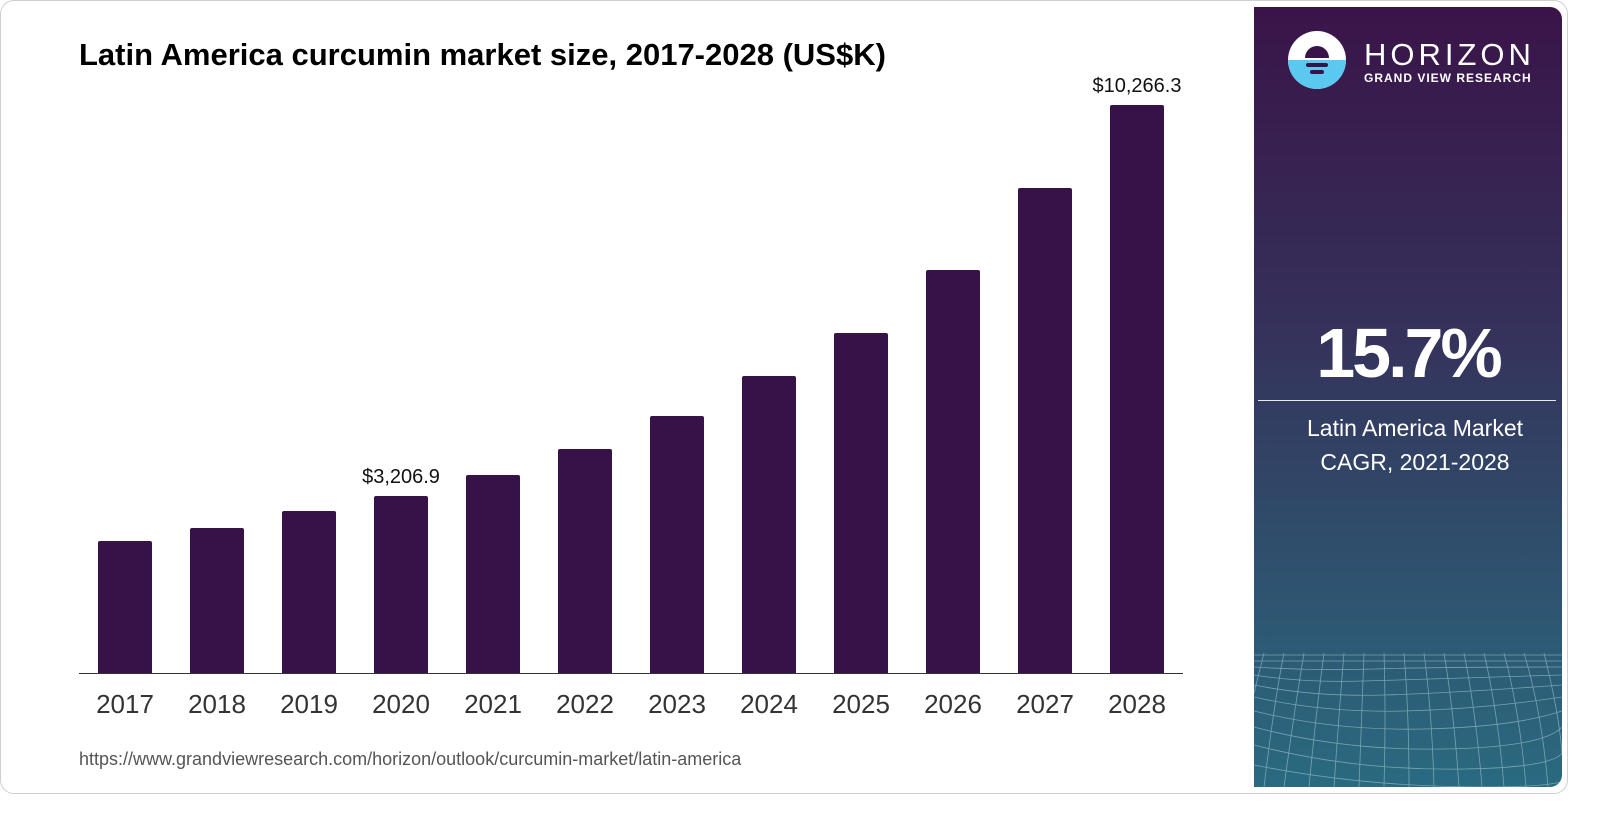 The width and height of the screenshot is (1620, 820). What do you see at coordinates (769, 704) in the screenshot?
I see `x-tick-2024: 2024` at bounding box center [769, 704].